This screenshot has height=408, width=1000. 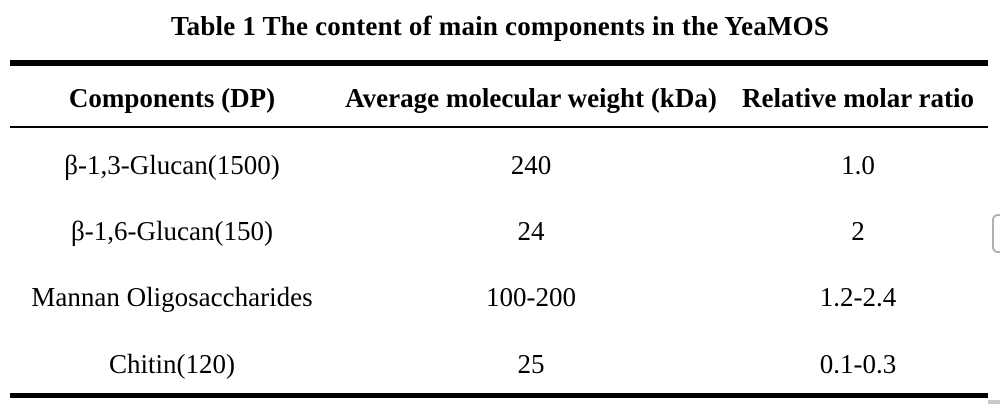 What do you see at coordinates (858, 231) in the screenshot?
I see `cell-relative-molar-ratio: 2` at bounding box center [858, 231].